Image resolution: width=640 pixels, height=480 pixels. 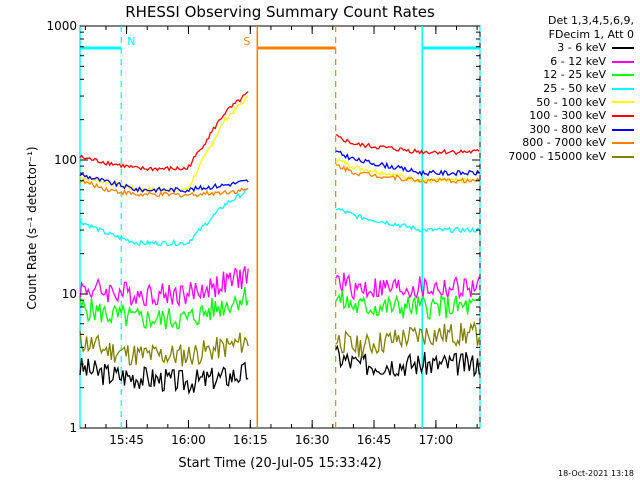 What do you see at coordinates (571, 102) in the screenshot?
I see `legend-entry-label: 50 - 100 keV` at bounding box center [571, 102].